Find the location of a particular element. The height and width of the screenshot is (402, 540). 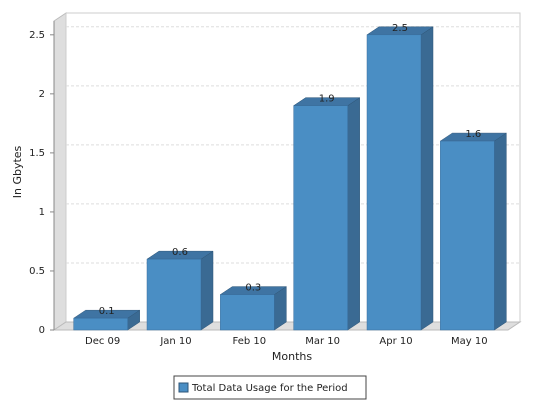

x-tick-label: Mar 10 is located at coordinates (322, 341).